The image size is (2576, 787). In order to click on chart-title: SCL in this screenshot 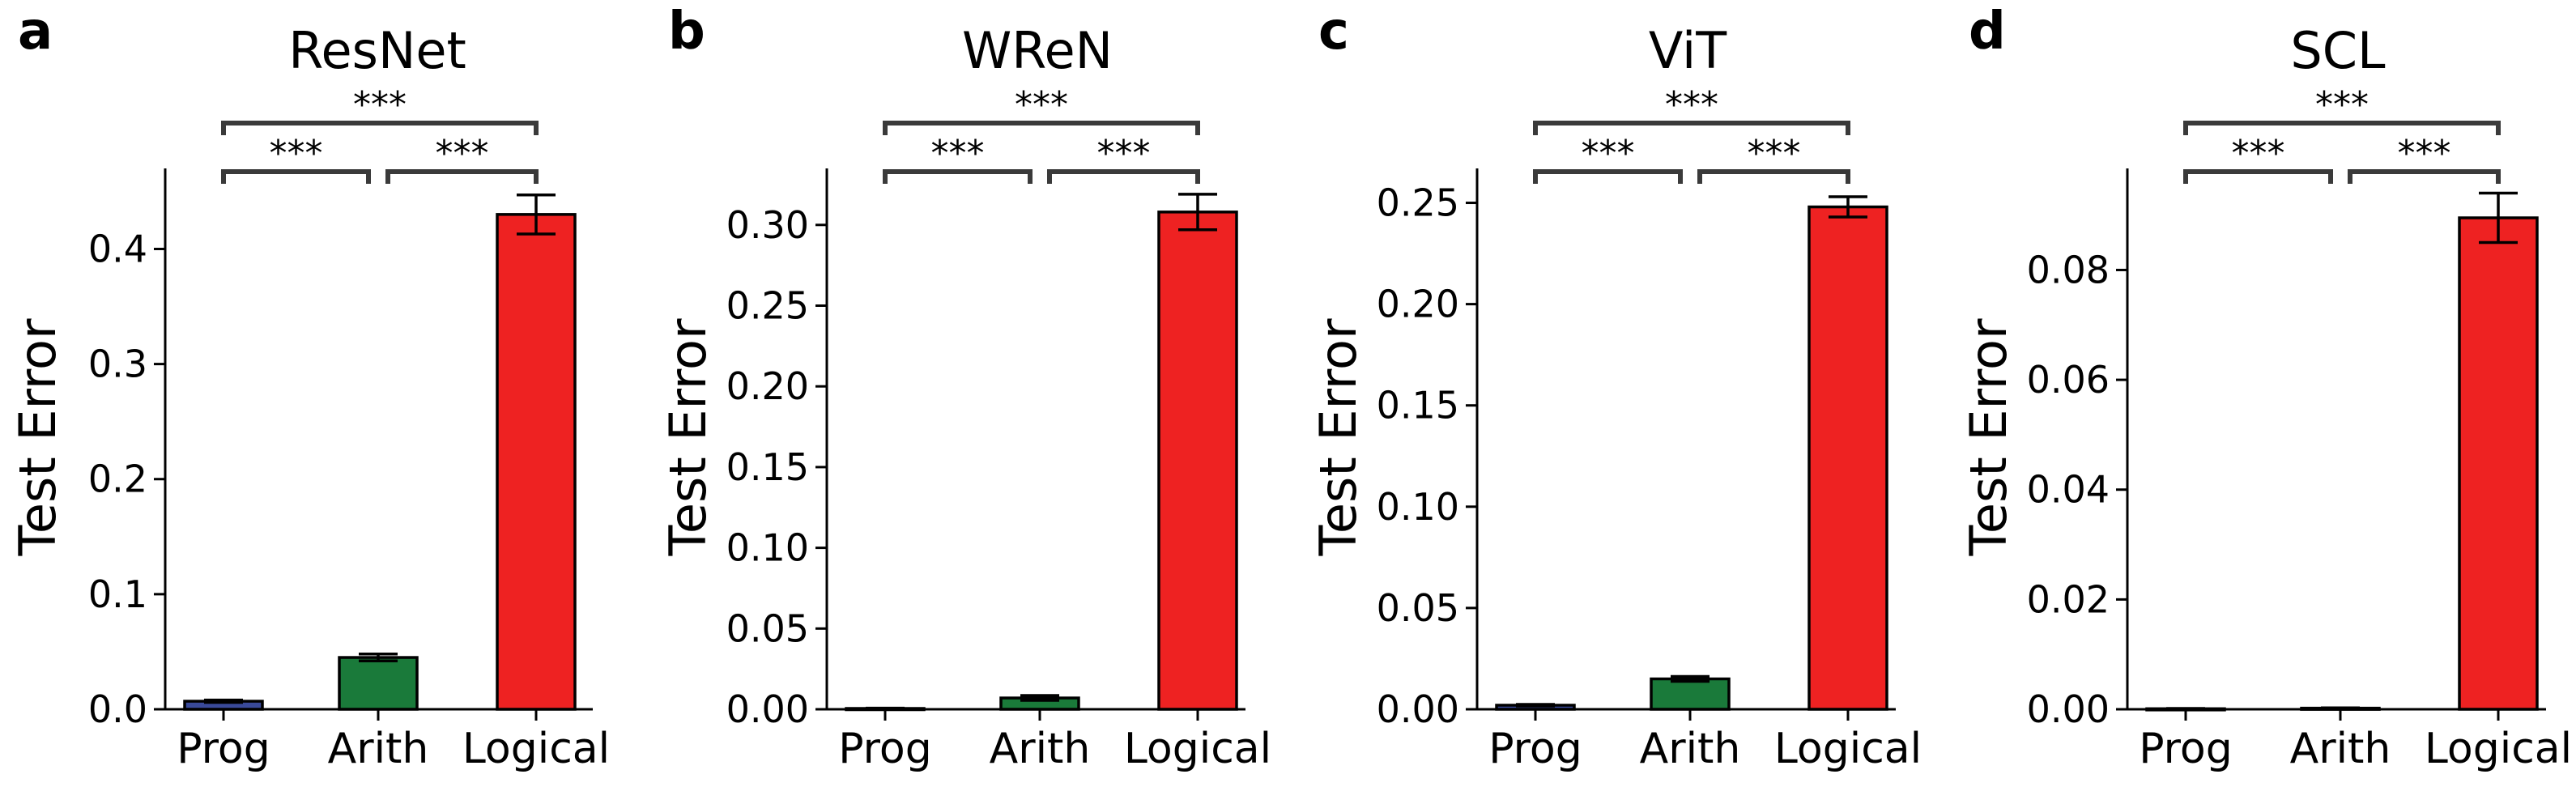, I will do `click(2338, 50)`.